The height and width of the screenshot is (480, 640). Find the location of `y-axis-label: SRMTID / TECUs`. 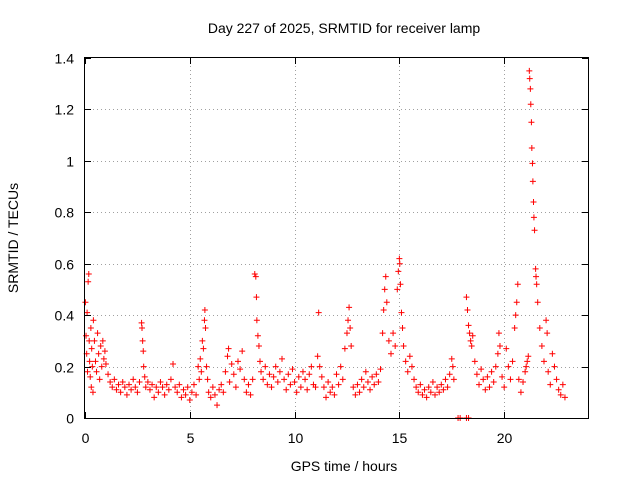

y-axis-label: SRMTID / TECUs is located at coordinates (13, 238).